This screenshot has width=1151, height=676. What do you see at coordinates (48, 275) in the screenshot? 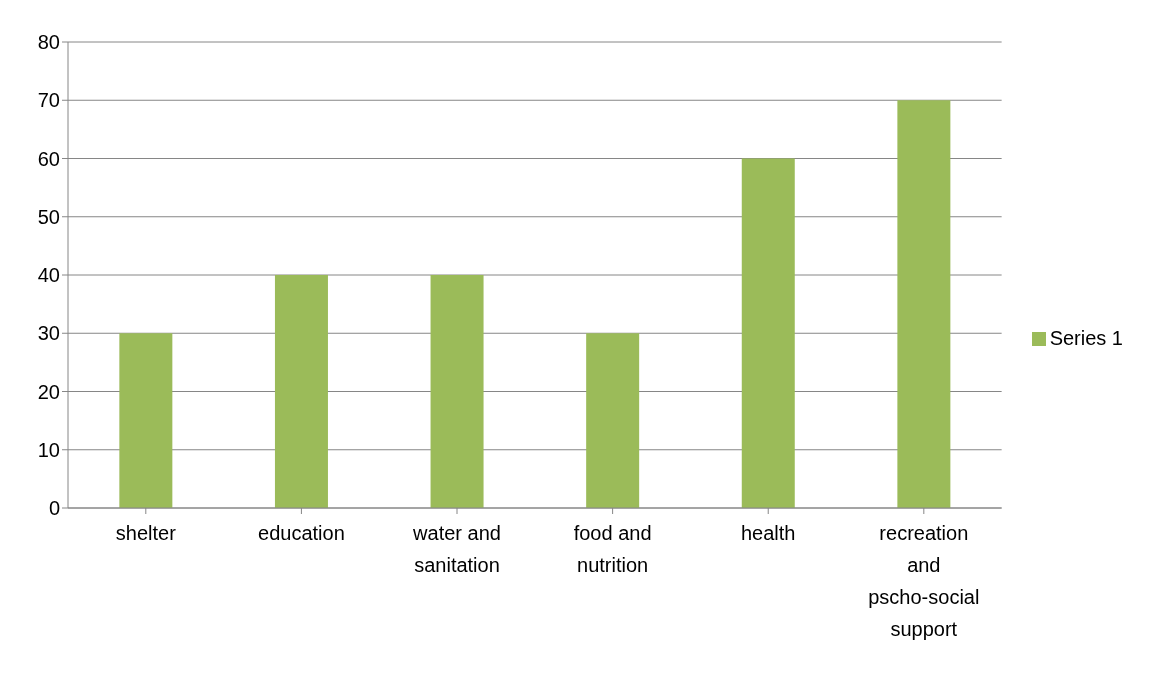
I see `y-tick-label: 40` at bounding box center [48, 275].